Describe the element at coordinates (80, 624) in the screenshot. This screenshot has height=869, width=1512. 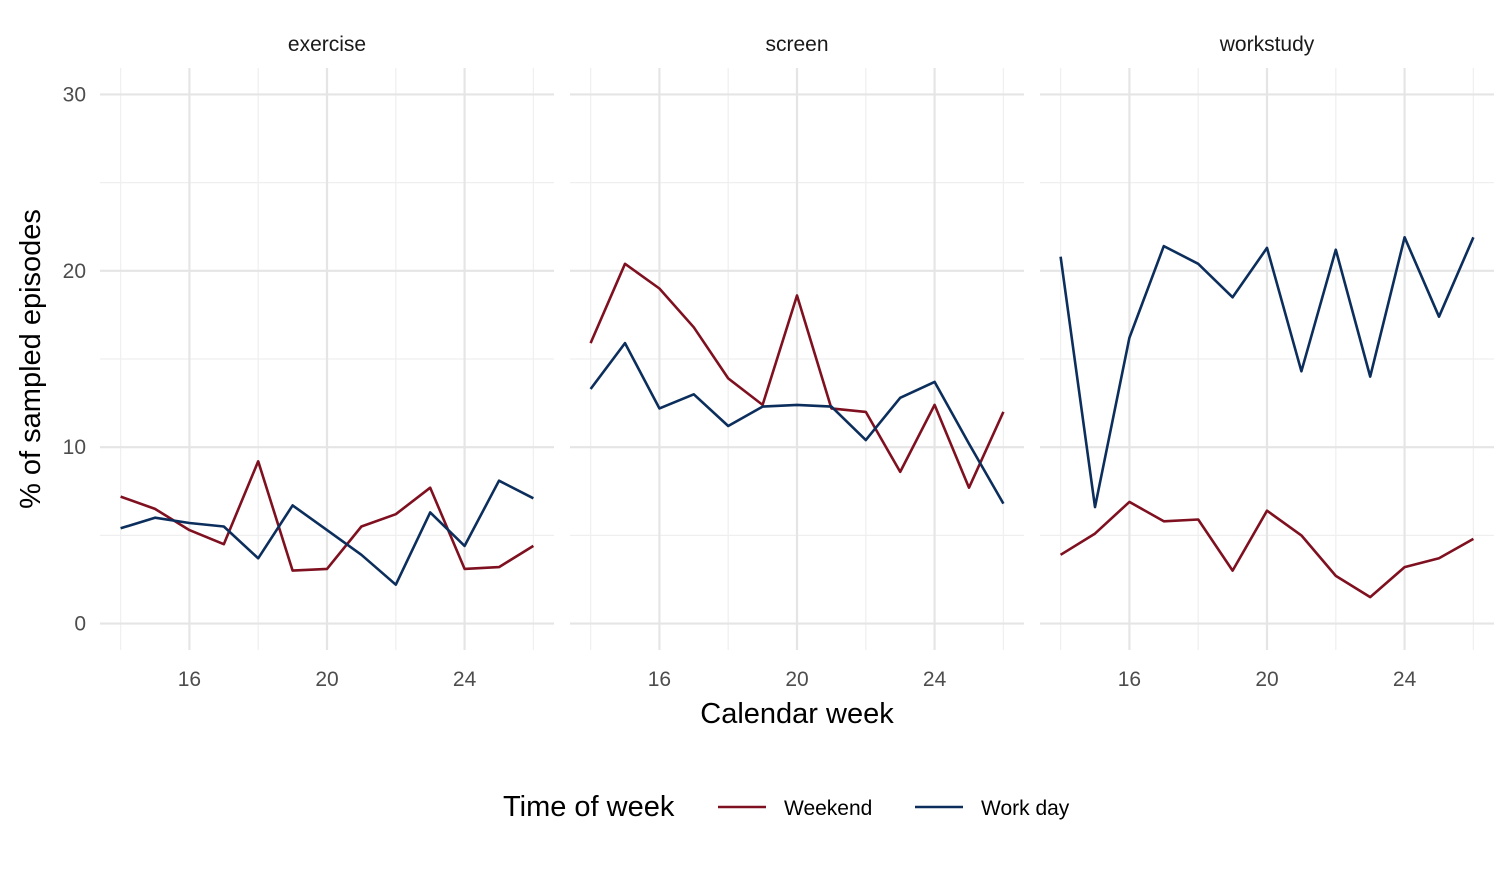
I see `y-tick-label: 0` at that location.